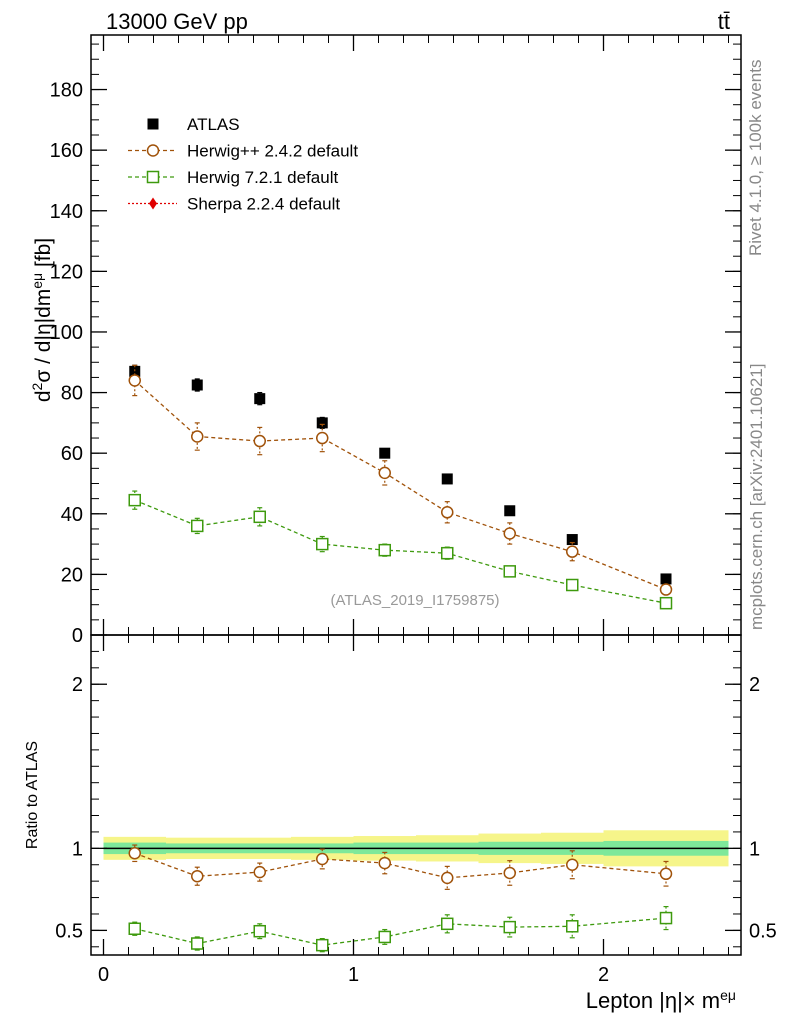  I want to click on series-herwigpp, so click(400, 867).